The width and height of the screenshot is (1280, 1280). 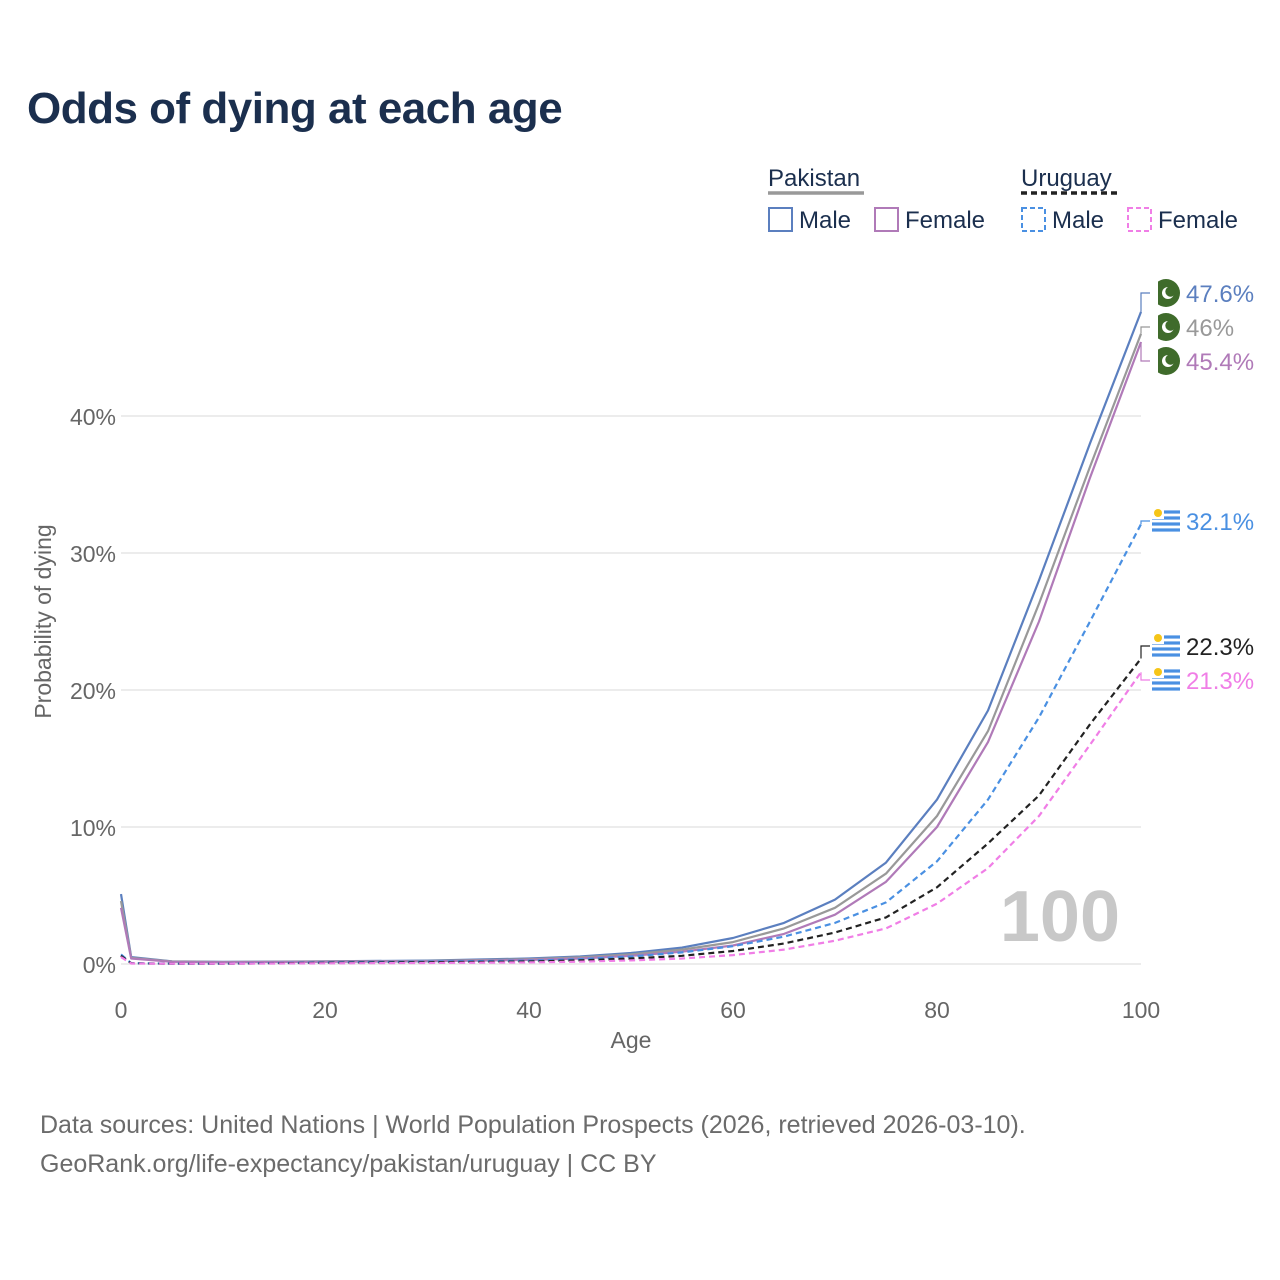 What do you see at coordinates (93, 417) in the screenshot?
I see `y-tick-label: 40%` at bounding box center [93, 417].